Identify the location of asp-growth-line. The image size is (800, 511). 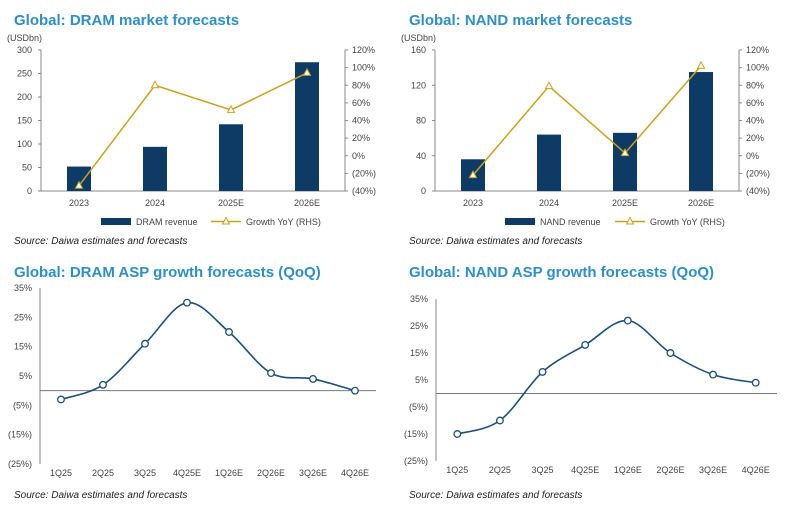
(606, 377).